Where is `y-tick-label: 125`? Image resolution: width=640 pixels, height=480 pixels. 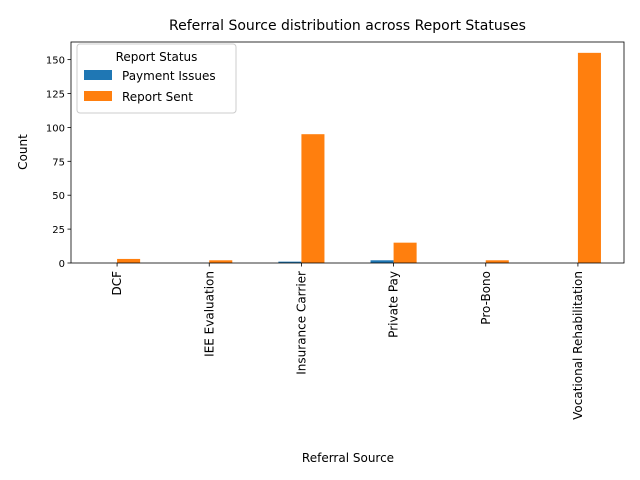 y-tick-label: 125 is located at coordinates (55, 95).